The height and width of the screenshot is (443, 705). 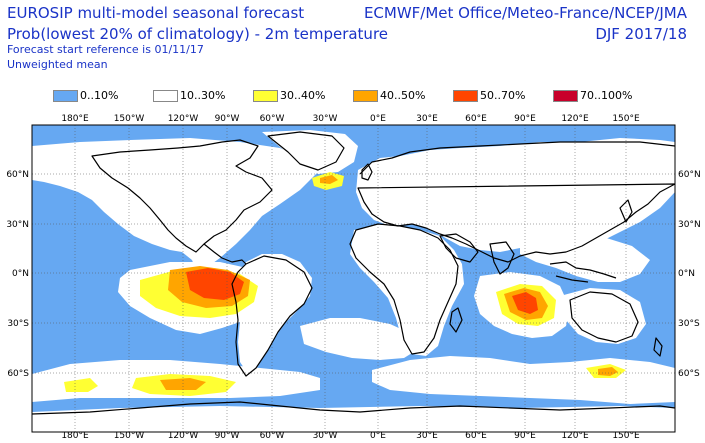 What do you see at coordinates (404, 289) in the screenshot?
I see `coast-africa` at bounding box center [404, 289].